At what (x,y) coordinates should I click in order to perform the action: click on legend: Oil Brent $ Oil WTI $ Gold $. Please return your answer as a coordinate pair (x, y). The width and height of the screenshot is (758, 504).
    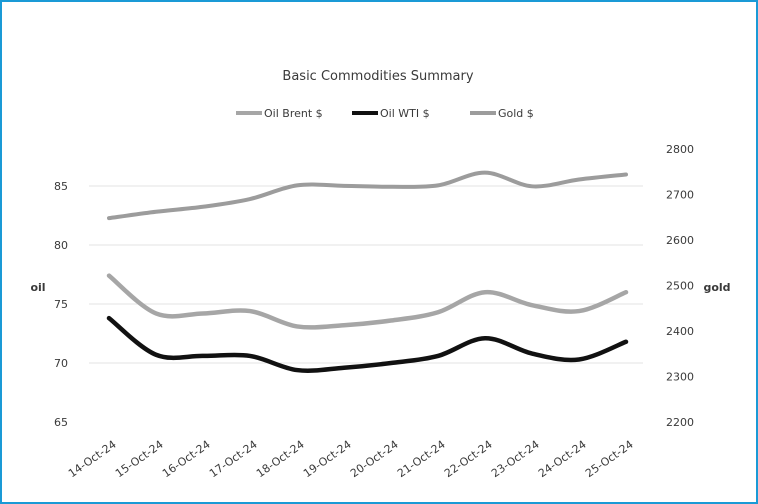
    Looking at the image, I should click on (385, 113).